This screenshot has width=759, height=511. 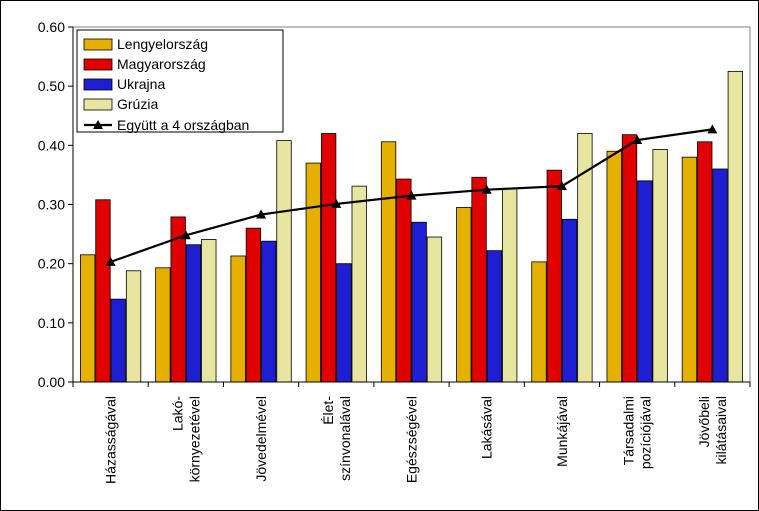 What do you see at coordinates (51, 382) in the screenshot?
I see `y-tick-label: 0.00` at bounding box center [51, 382].